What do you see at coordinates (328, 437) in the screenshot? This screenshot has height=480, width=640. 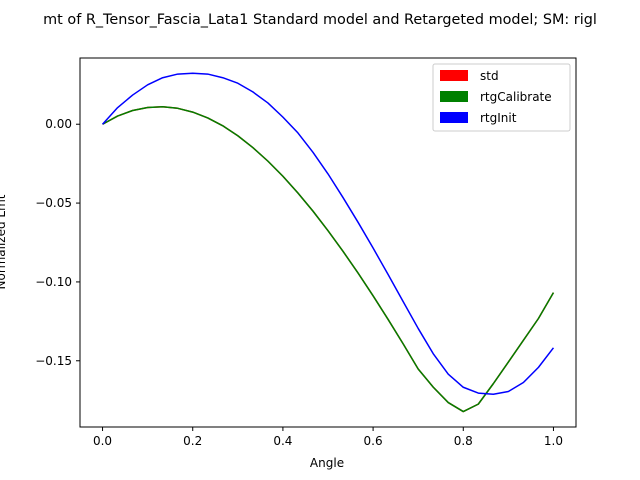 I see `x-axis: 0.0 0.2 0.4 0.6 0.8 1.0` at bounding box center [328, 437].